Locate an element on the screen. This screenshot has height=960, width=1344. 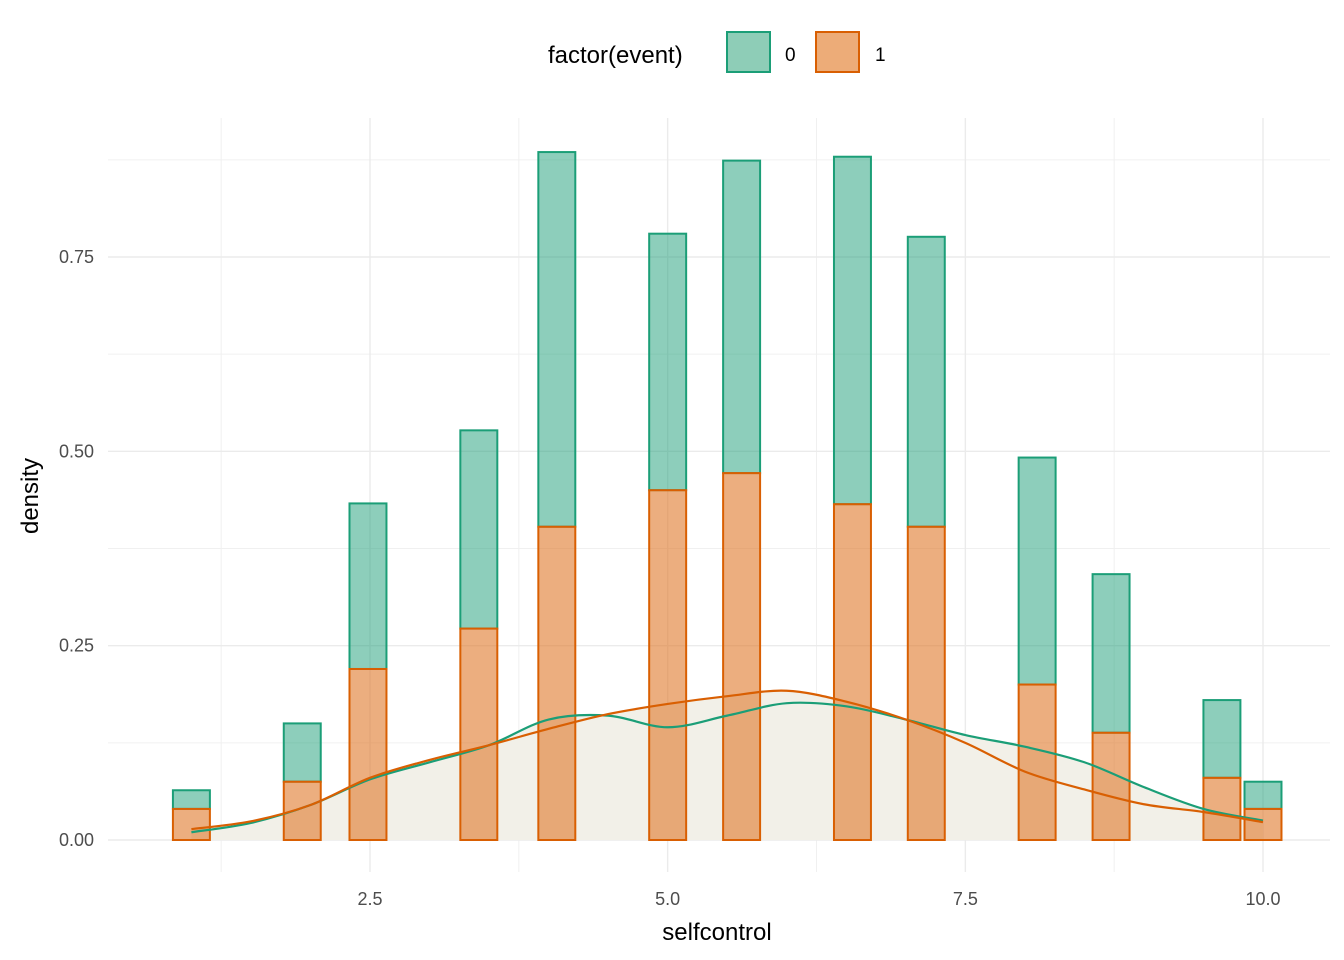
x-tick-label-2: 7.5 is located at coordinates (965, 899).